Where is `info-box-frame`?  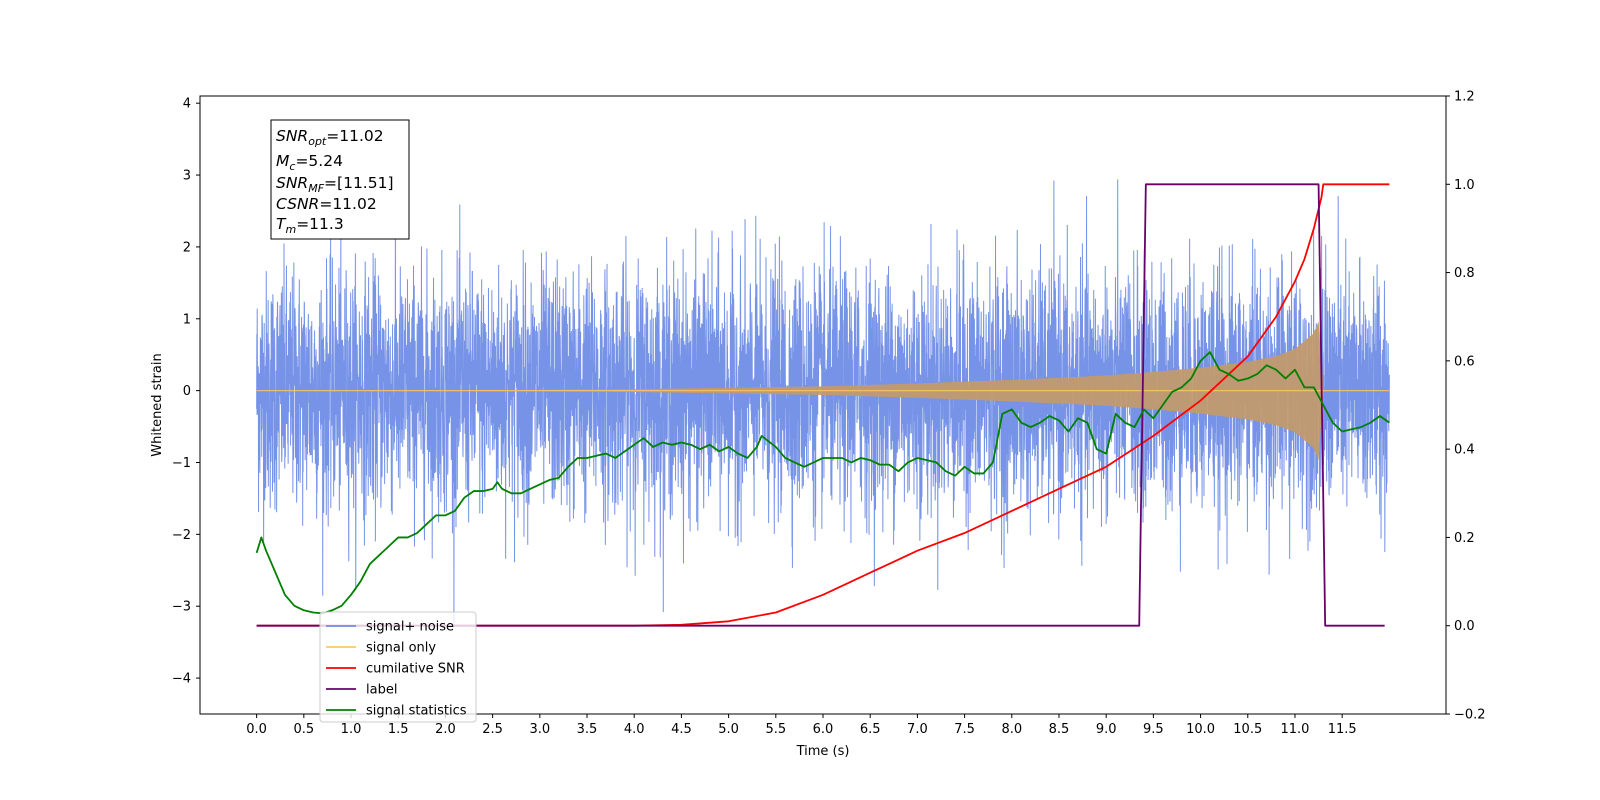
info-box-frame is located at coordinates (340, 179).